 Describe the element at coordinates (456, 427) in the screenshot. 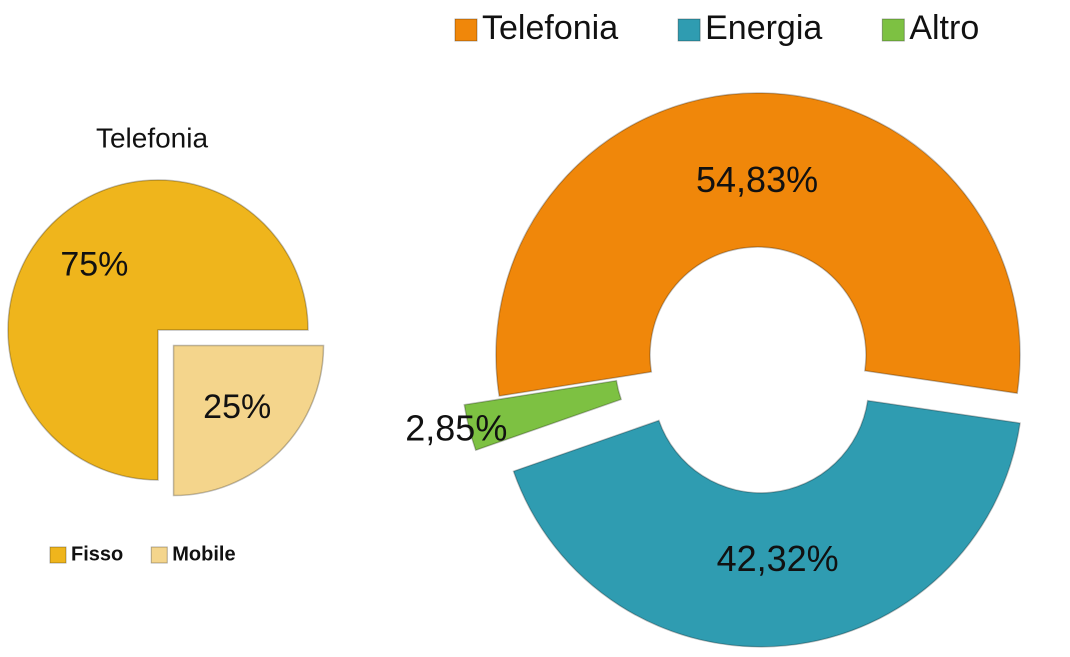

I see `data-label: 2,85%` at that location.